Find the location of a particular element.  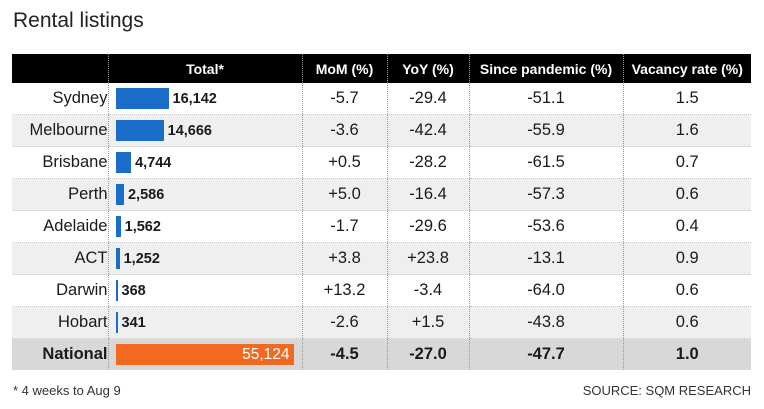

mom-value: -5.7 is located at coordinates (344, 99).